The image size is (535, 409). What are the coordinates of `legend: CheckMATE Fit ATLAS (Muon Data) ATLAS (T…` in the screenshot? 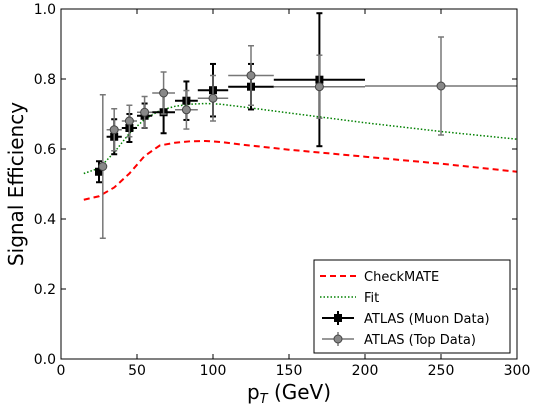 It's located at (412, 306).